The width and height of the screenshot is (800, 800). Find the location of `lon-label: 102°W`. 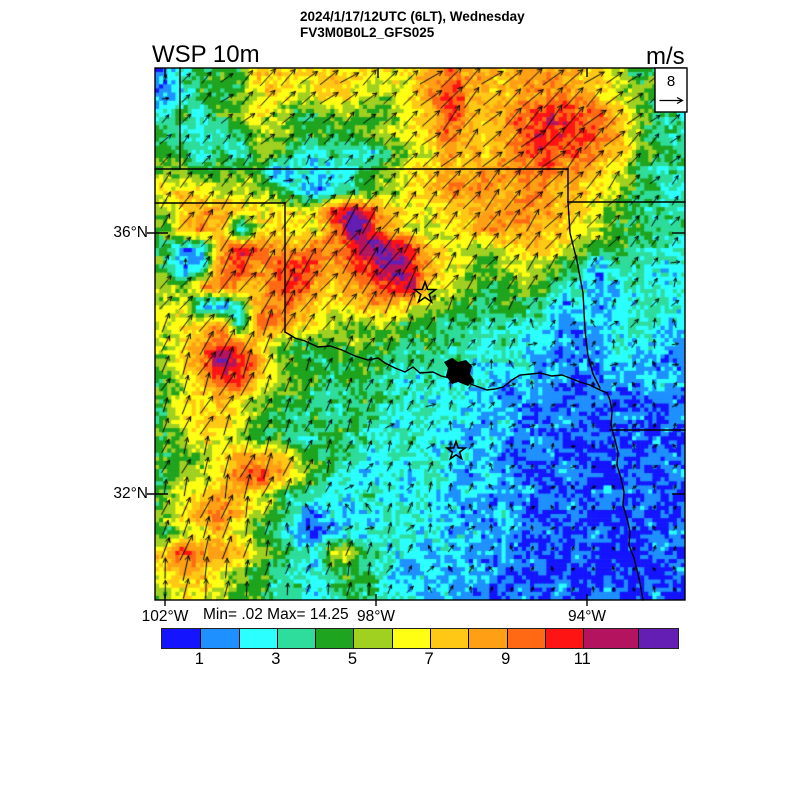

lon-label: 102°W is located at coordinates (165, 616).